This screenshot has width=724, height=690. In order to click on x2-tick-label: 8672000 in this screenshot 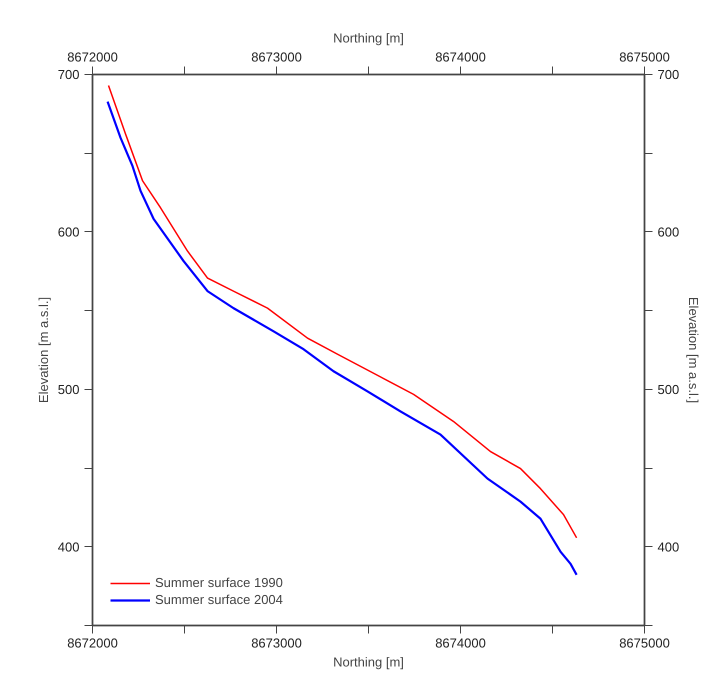, I will do `click(92, 643)`.